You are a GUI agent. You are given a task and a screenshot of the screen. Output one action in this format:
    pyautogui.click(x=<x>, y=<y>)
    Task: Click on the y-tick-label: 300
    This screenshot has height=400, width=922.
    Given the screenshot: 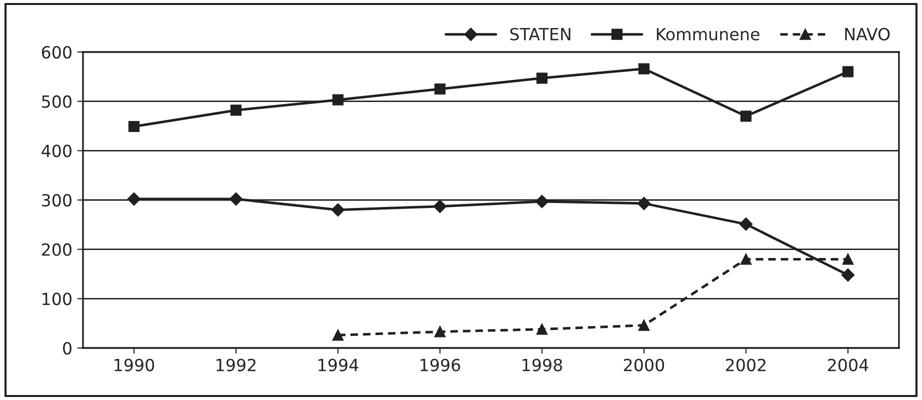 What is the action you would take?
    pyautogui.click(x=57, y=200)
    